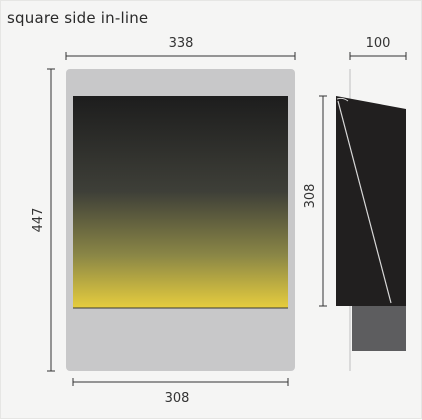  I want to click on overall-height-label: 447, so click(38, 220).